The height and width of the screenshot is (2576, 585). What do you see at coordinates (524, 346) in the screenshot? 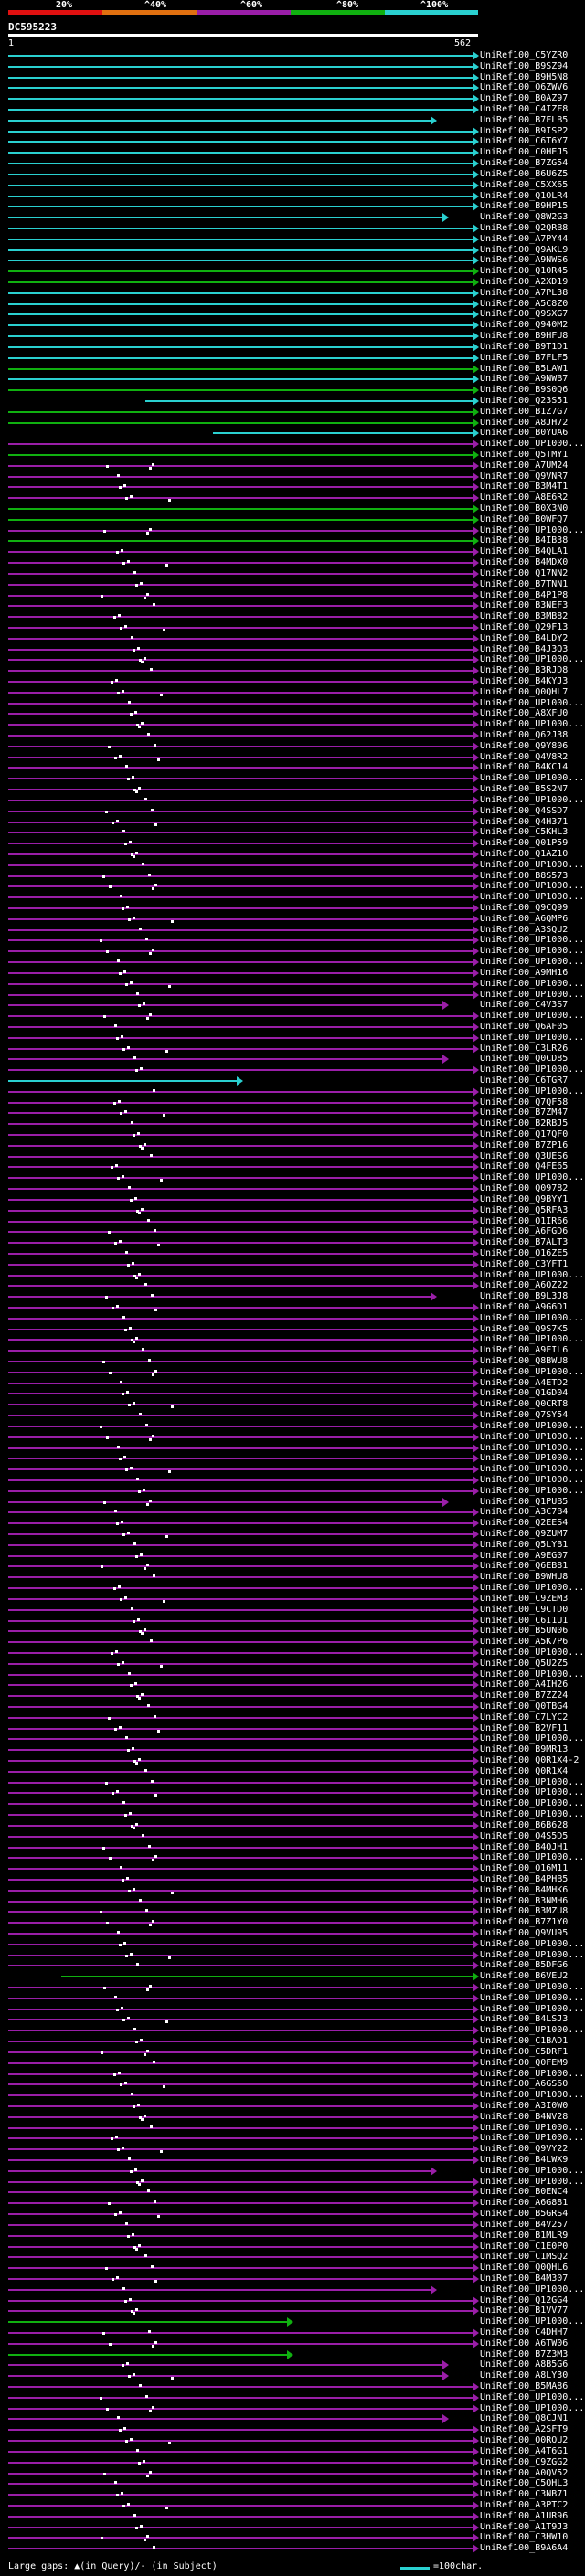
I see `hit-label: UniRef100_B9T1D1` at bounding box center [524, 346].